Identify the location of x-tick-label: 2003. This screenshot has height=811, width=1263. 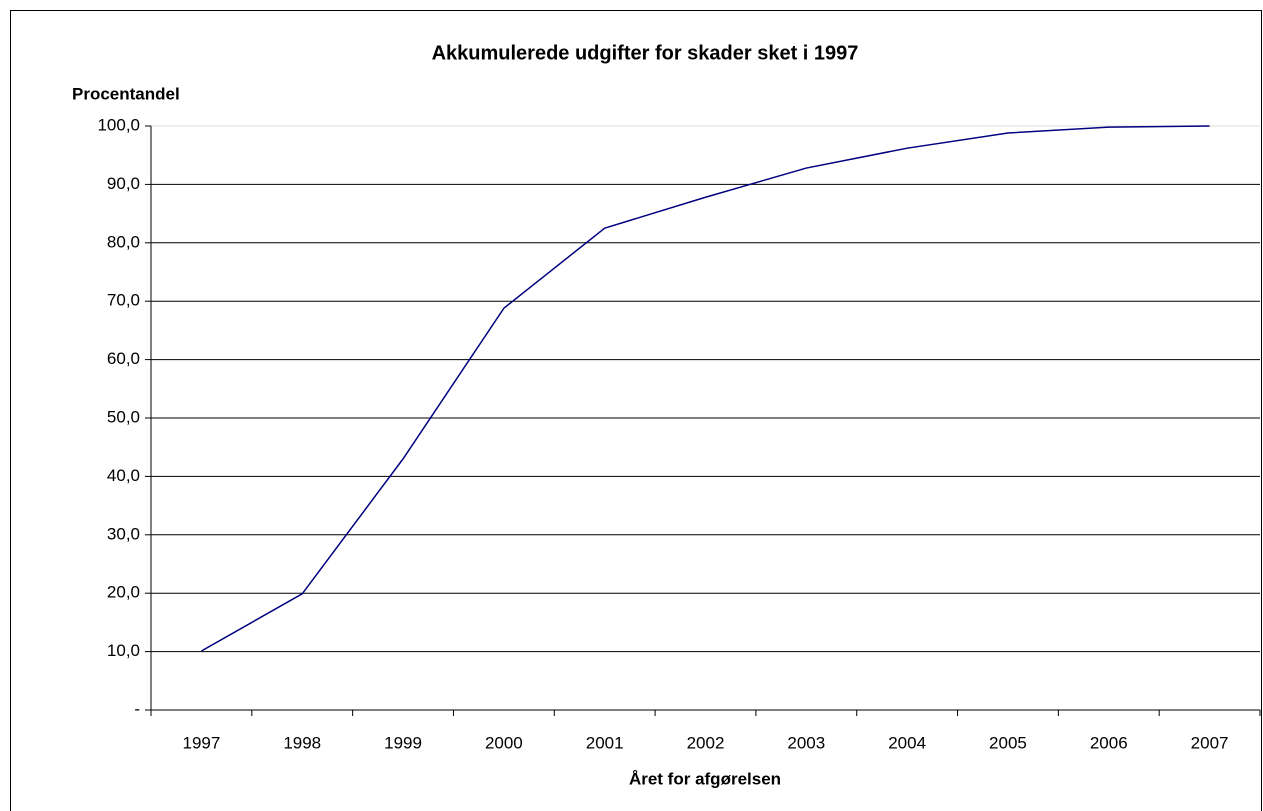
(806, 742).